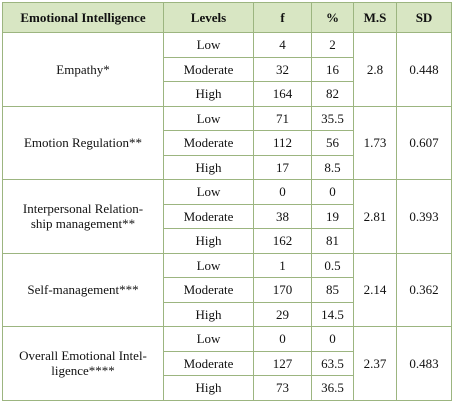 The height and width of the screenshot is (404, 453). I want to click on mean-score-cell: 2.14, so click(375, 289).